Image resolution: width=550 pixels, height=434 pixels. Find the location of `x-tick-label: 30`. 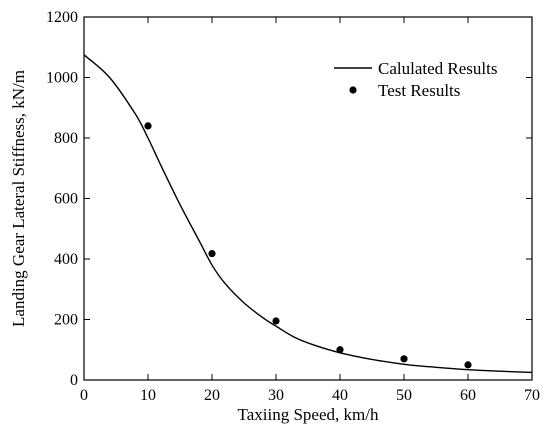

x-tick-label: 30 is located at coordinates (276, 395).